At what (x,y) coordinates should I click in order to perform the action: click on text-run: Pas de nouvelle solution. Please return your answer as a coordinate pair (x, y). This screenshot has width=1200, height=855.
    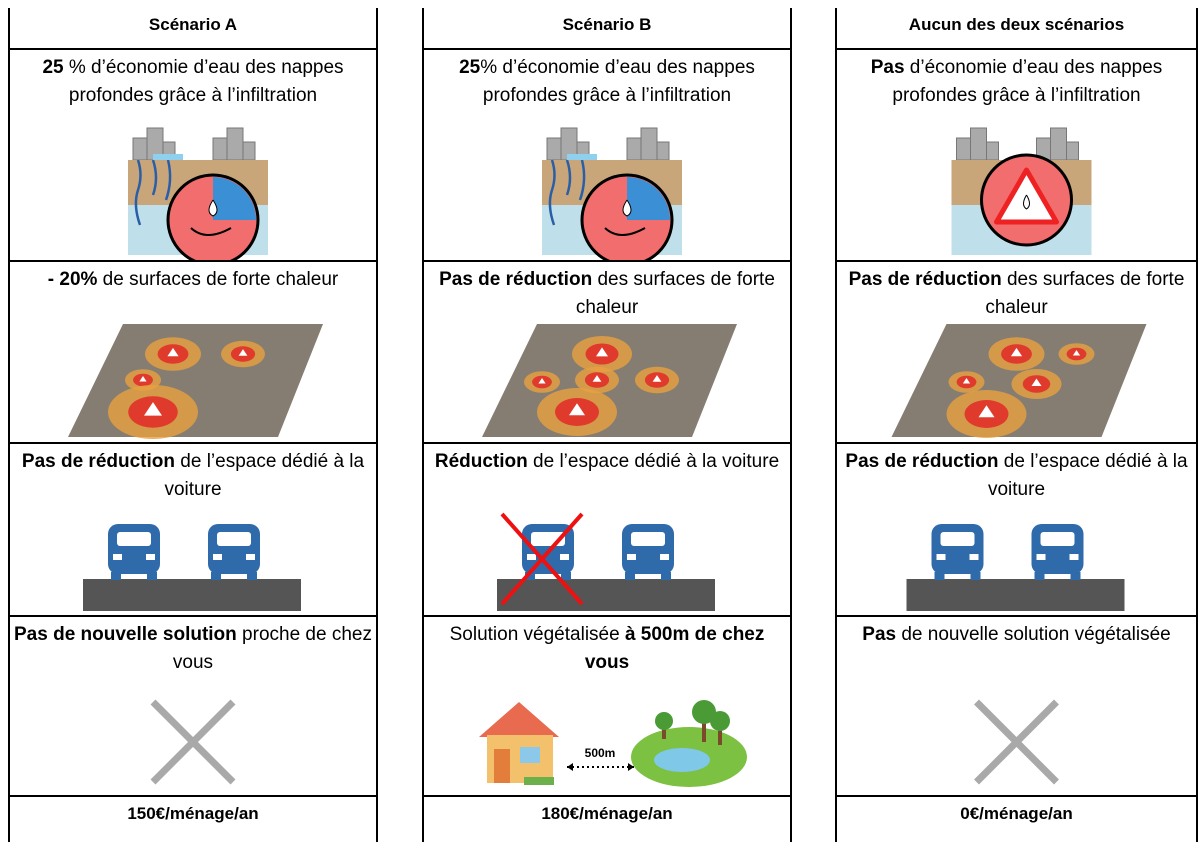
    Looking at the image, I should click on (125, 634).